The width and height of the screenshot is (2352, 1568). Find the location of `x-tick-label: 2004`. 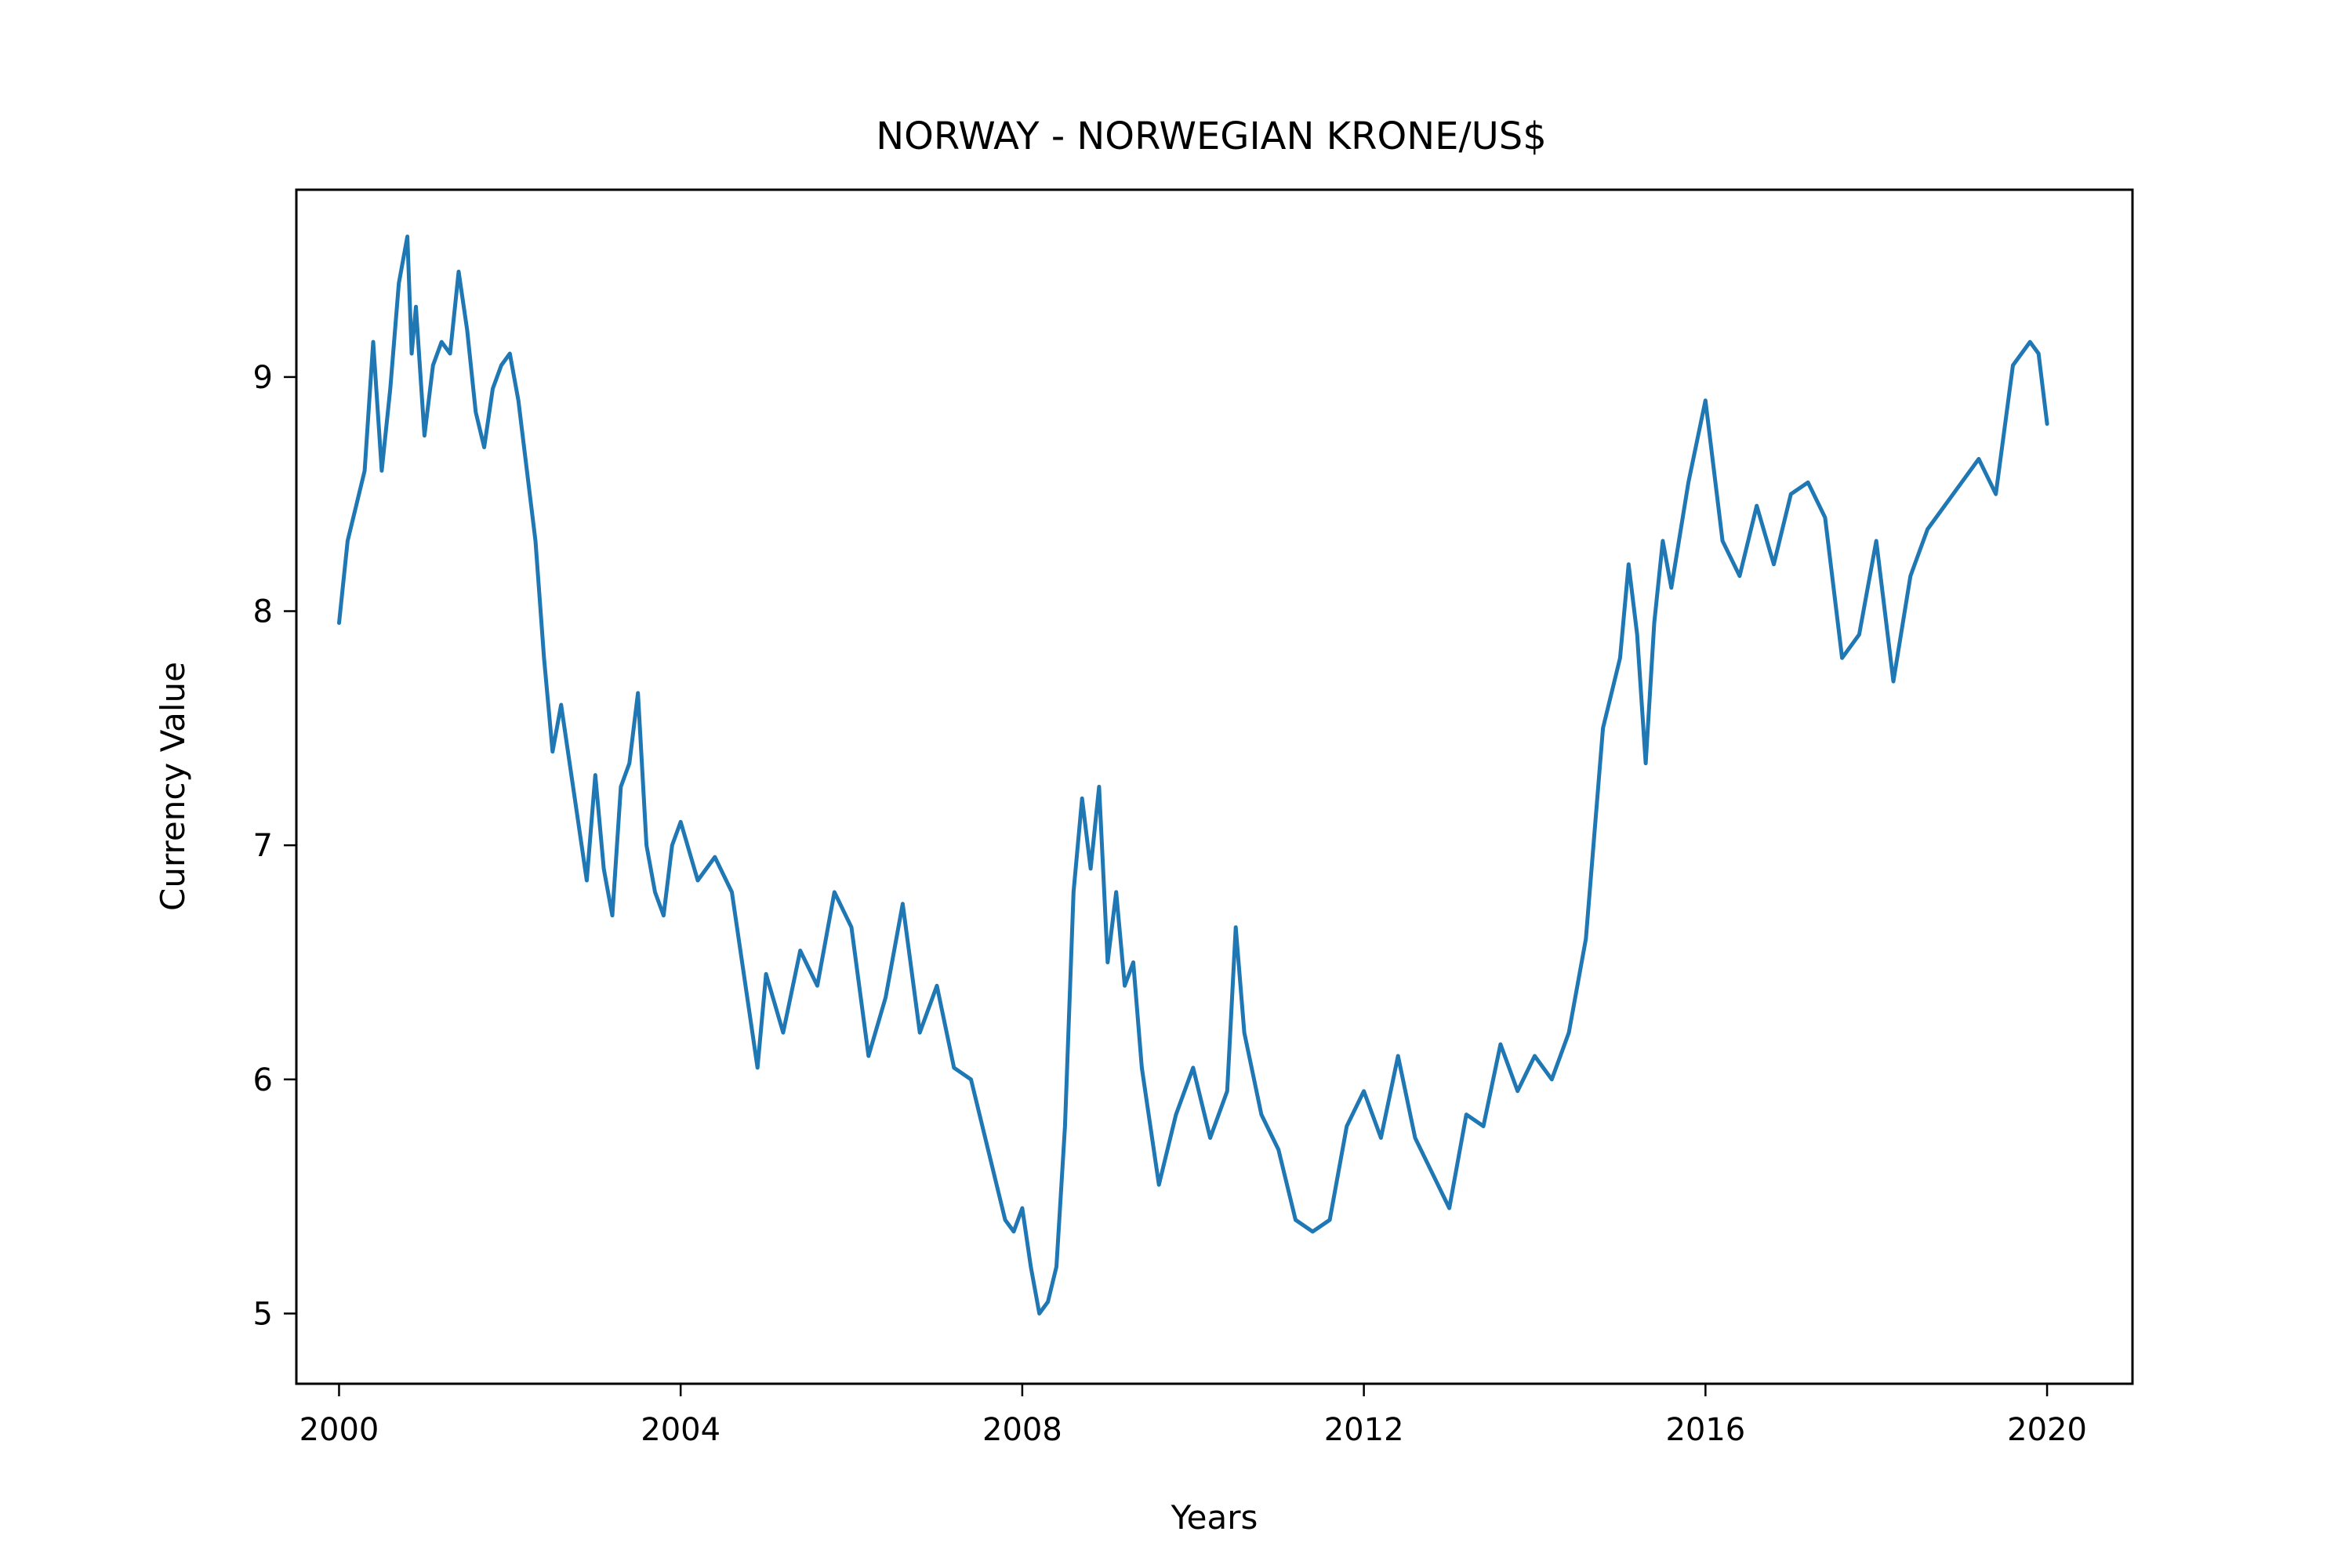

x-tick-label: 2004 is located at coordinates (680, 1430).